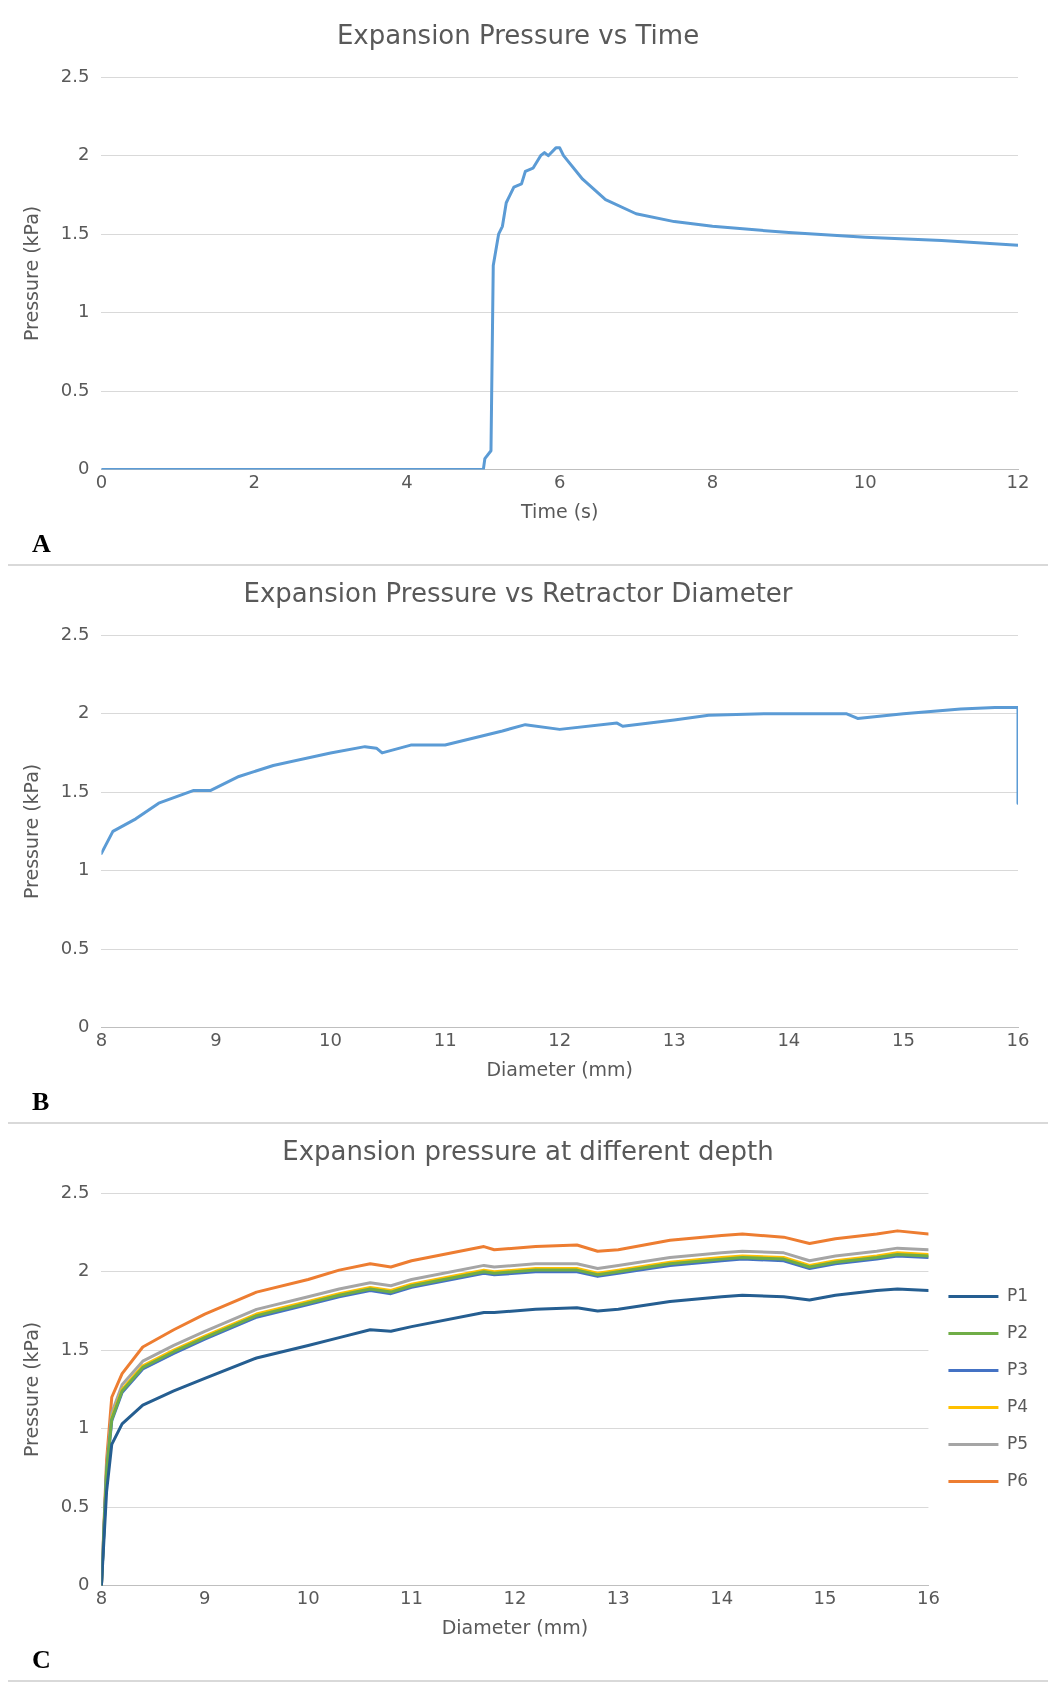  What do you see at coordinates (518, 35) in the screenshot?
I see `chart-title: Expansion Pressure vs Time` at bounding box center [518, 35].